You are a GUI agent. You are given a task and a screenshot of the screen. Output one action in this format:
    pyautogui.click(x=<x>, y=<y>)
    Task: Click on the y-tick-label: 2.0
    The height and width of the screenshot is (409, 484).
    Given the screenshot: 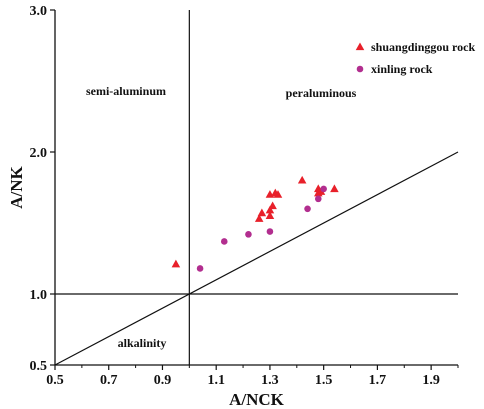 What is the action you would take?
    pyautogui.click(x=39, y=153)
    